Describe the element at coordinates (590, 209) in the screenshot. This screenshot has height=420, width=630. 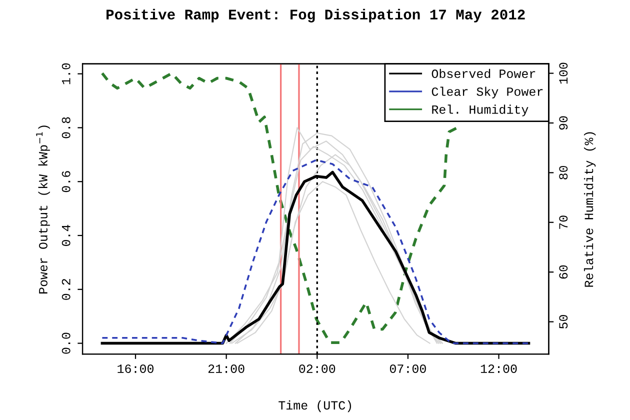
I see `y2-axis-title: Relative Humidity (%)` at that location.